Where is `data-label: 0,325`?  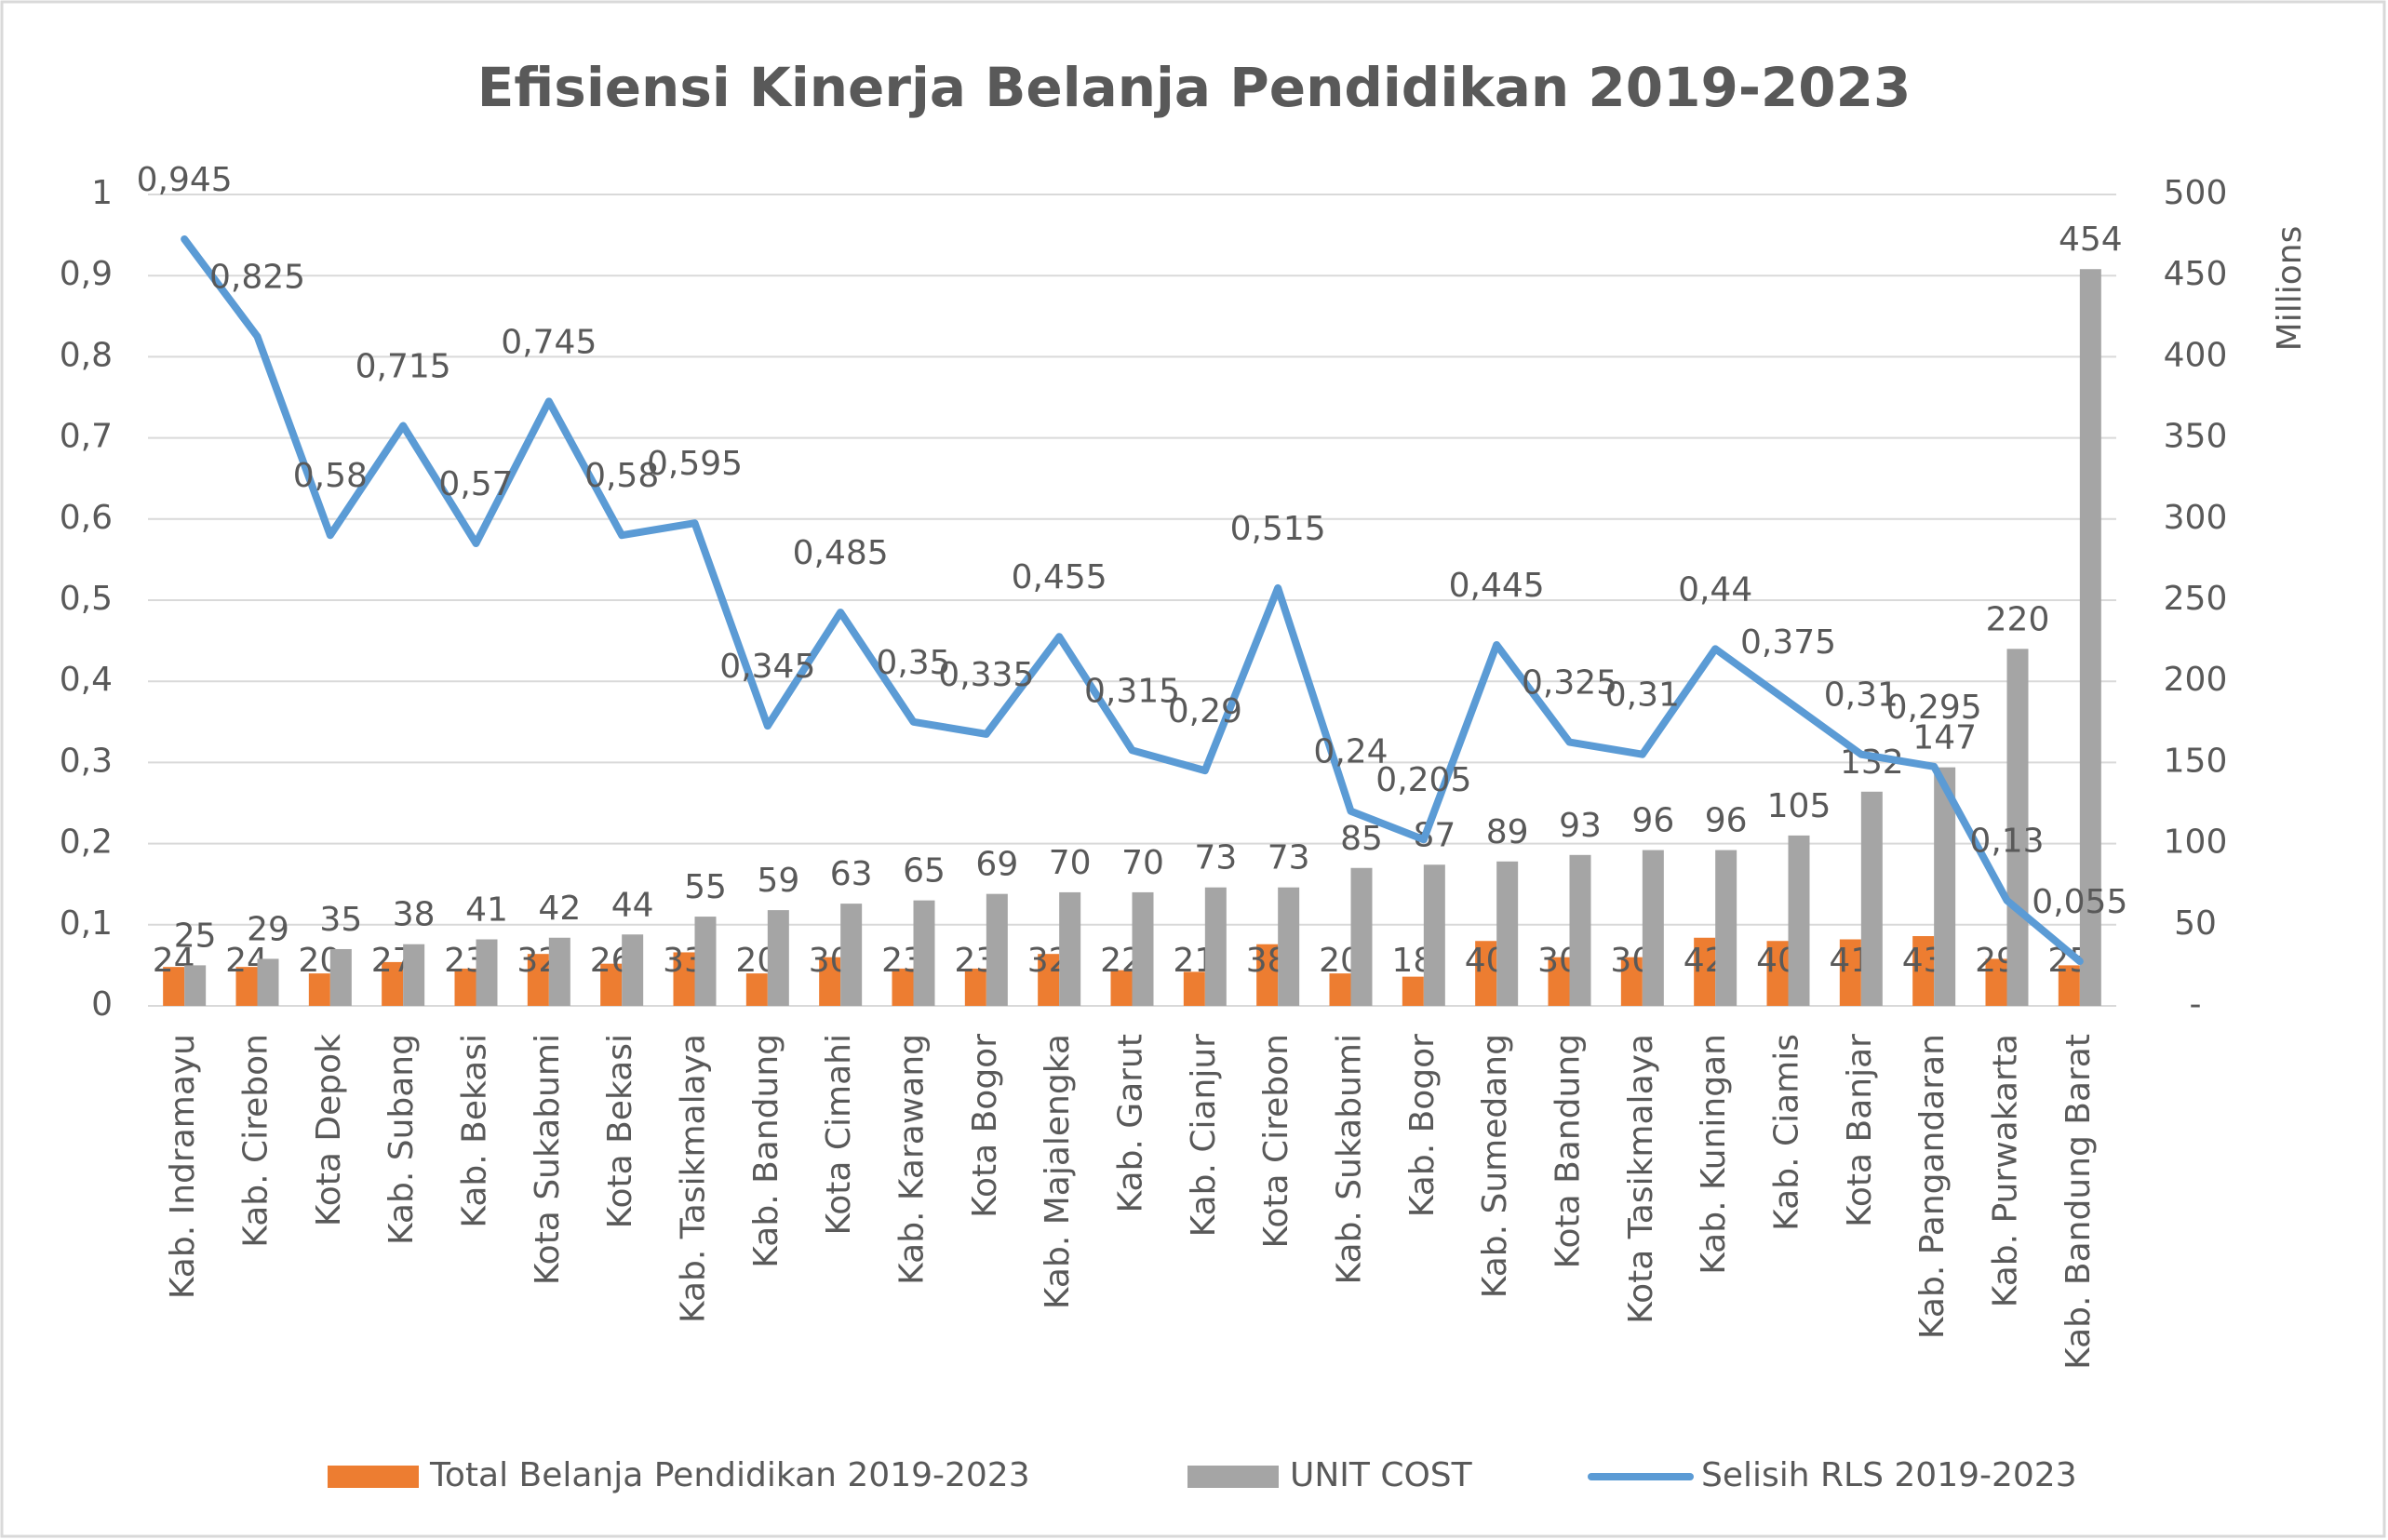 data-label: 0,325 is located at coordinates (1570, 683).